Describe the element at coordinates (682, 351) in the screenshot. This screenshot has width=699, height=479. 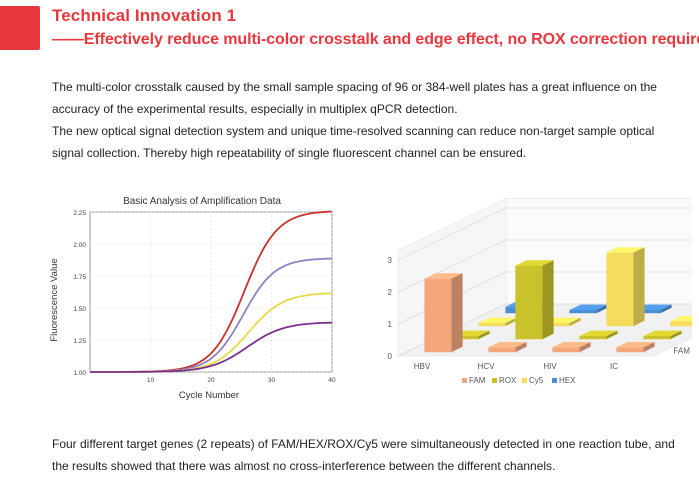
I see `series-depth-label: FAM` at that location.